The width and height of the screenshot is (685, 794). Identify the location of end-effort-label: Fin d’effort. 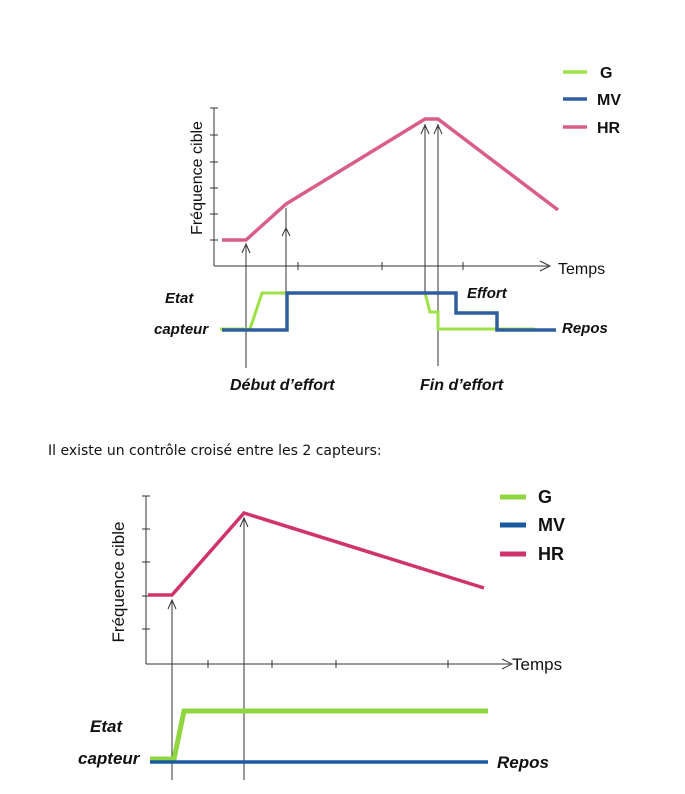
(462, 385).